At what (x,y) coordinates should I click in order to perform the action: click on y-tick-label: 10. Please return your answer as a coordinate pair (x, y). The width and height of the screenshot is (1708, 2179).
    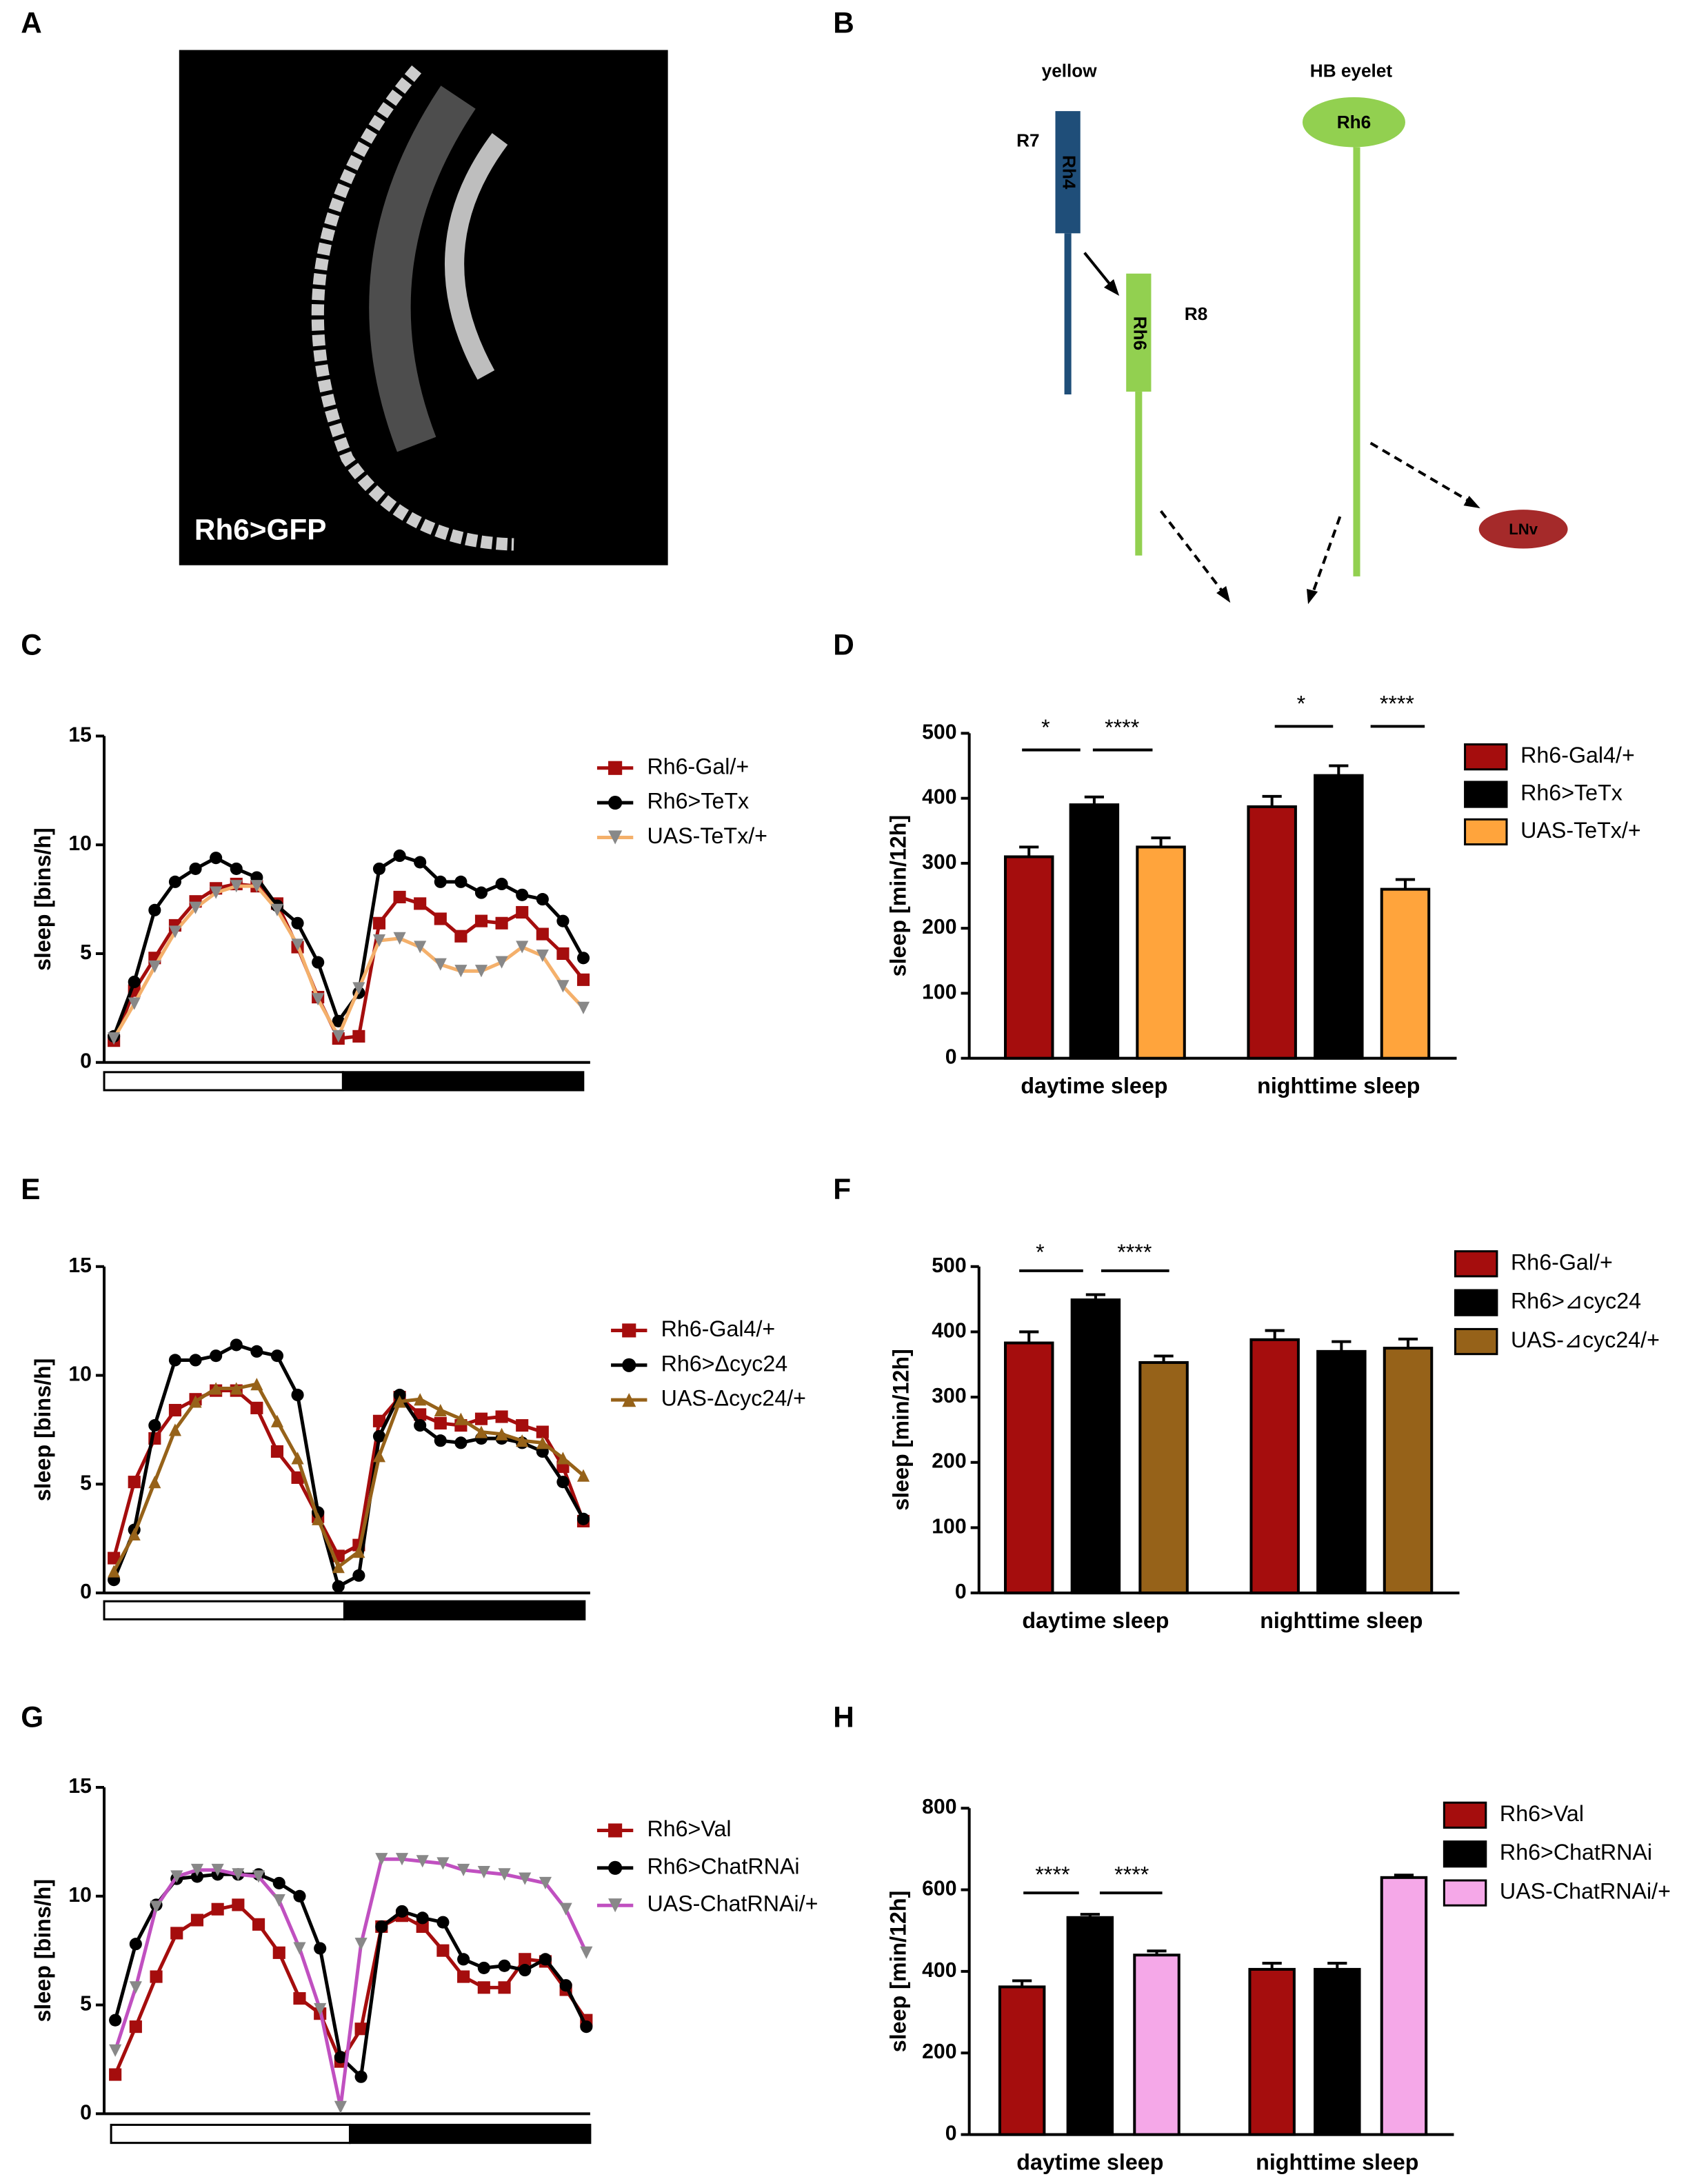
    Looking at the image, I should click on (80, 1895).